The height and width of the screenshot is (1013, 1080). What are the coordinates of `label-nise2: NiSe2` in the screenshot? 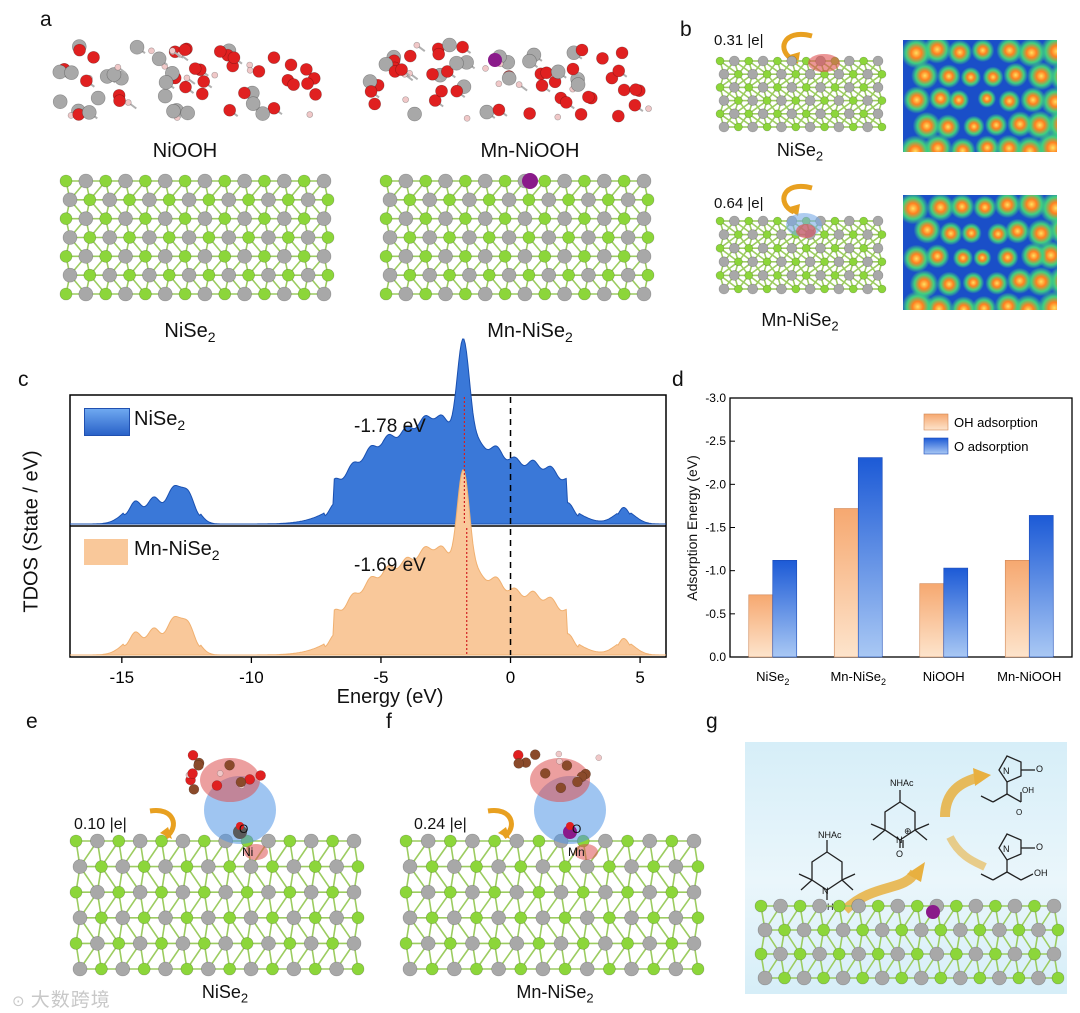 It's located at (190, 332).